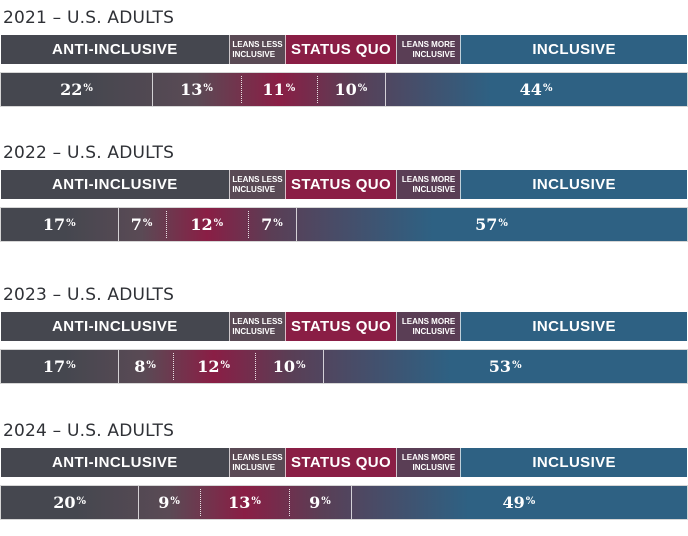 This screenshot has height=536, width=688. What do you see at coordinates (530, 89) in the screenshot?
I see `segment-value: 44` at bounding box center [530, 89].